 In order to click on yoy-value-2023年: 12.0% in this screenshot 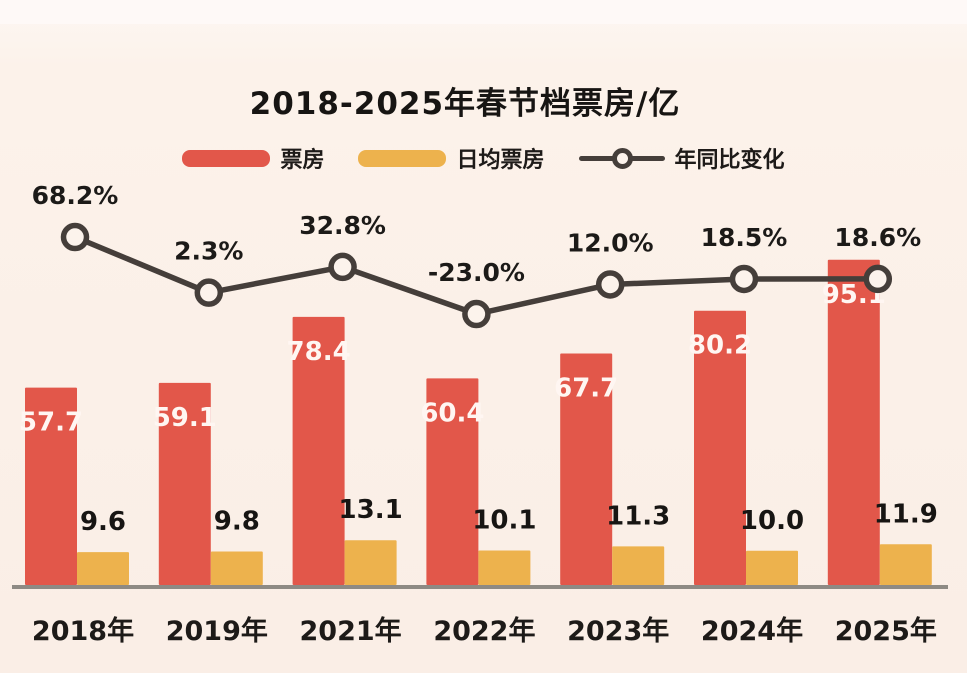, I will do `click(610, 242)`.